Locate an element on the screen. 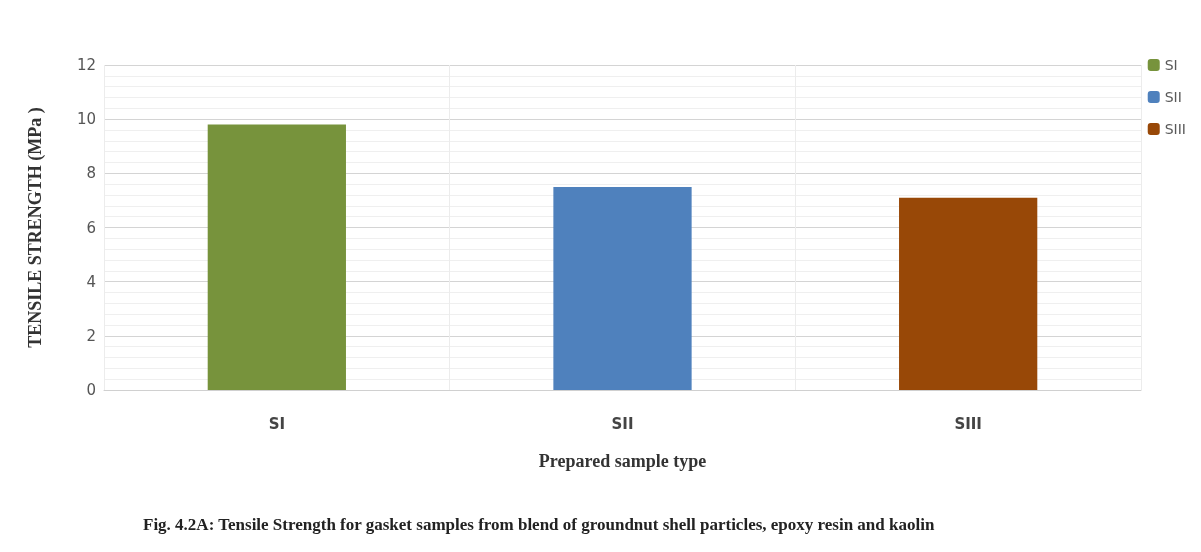  legend-label: SII is located at coordinates (1173, 97).